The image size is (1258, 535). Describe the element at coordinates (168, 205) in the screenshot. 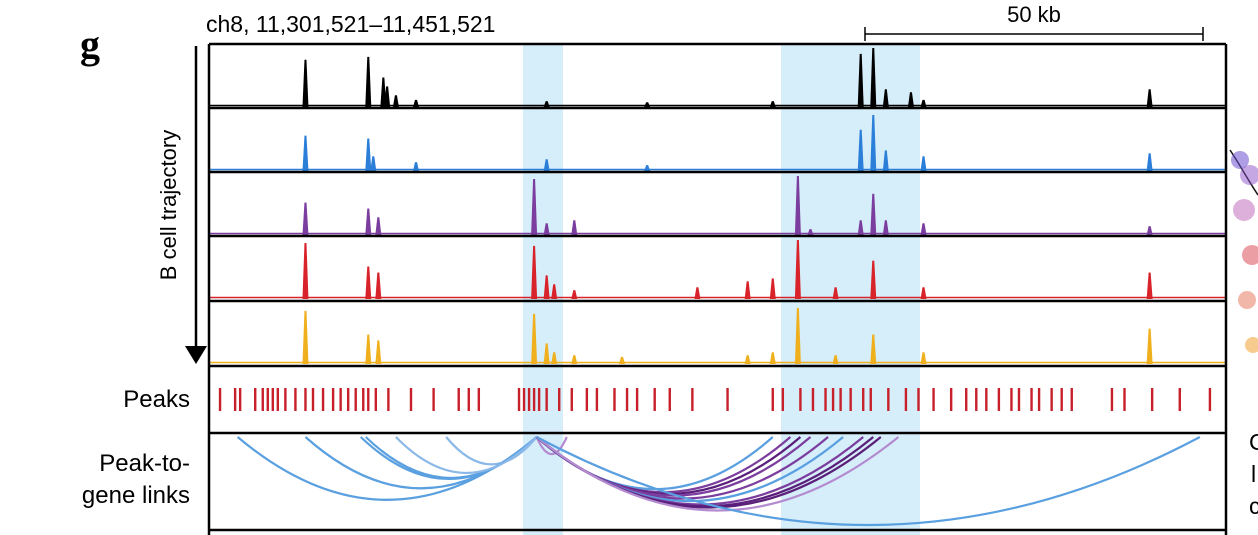

I see `trajectory-label: B cell trajectory` at that location.